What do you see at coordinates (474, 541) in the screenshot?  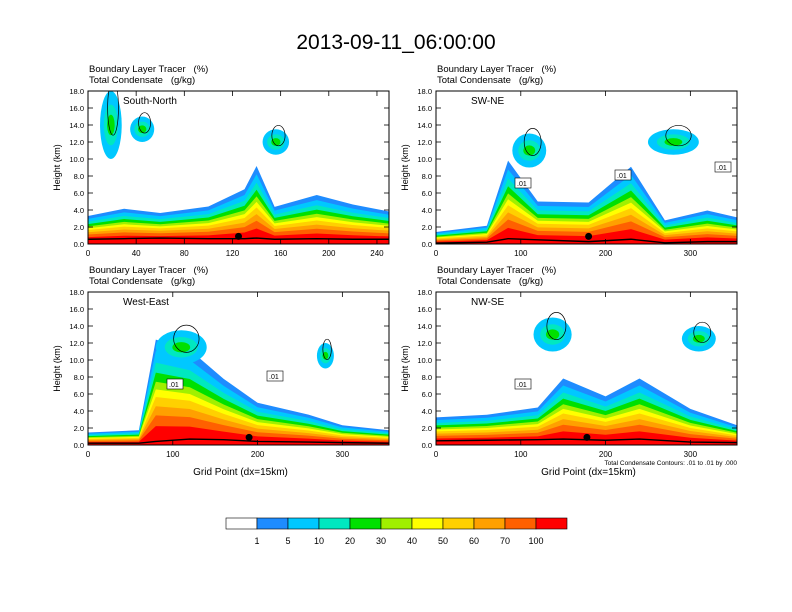 I see `colorbar-label: 60` at bounding box center [474, 541].